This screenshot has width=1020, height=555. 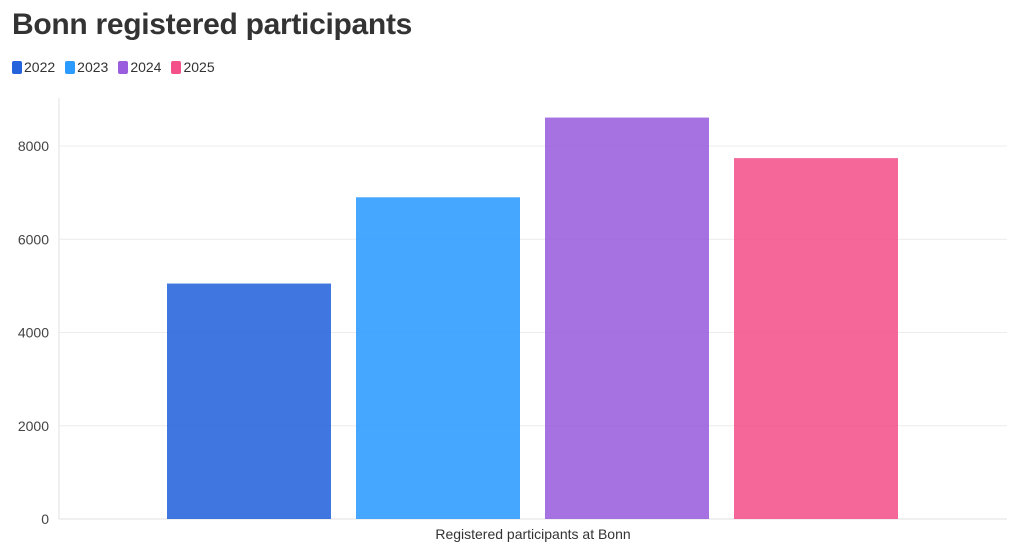 I want to click on bar-2023, so click(x=438, y=358).